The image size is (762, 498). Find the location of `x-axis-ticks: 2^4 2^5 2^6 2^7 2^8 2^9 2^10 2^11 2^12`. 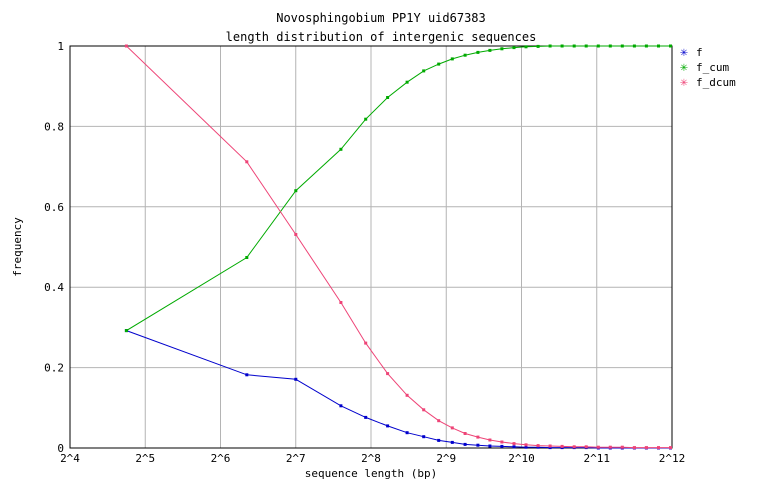

x-axis-ticks: 2^4 2^5 2^6 2^7 2^8 2^9 2^10 2^11 2^12 is located at coordinates (372, 458).